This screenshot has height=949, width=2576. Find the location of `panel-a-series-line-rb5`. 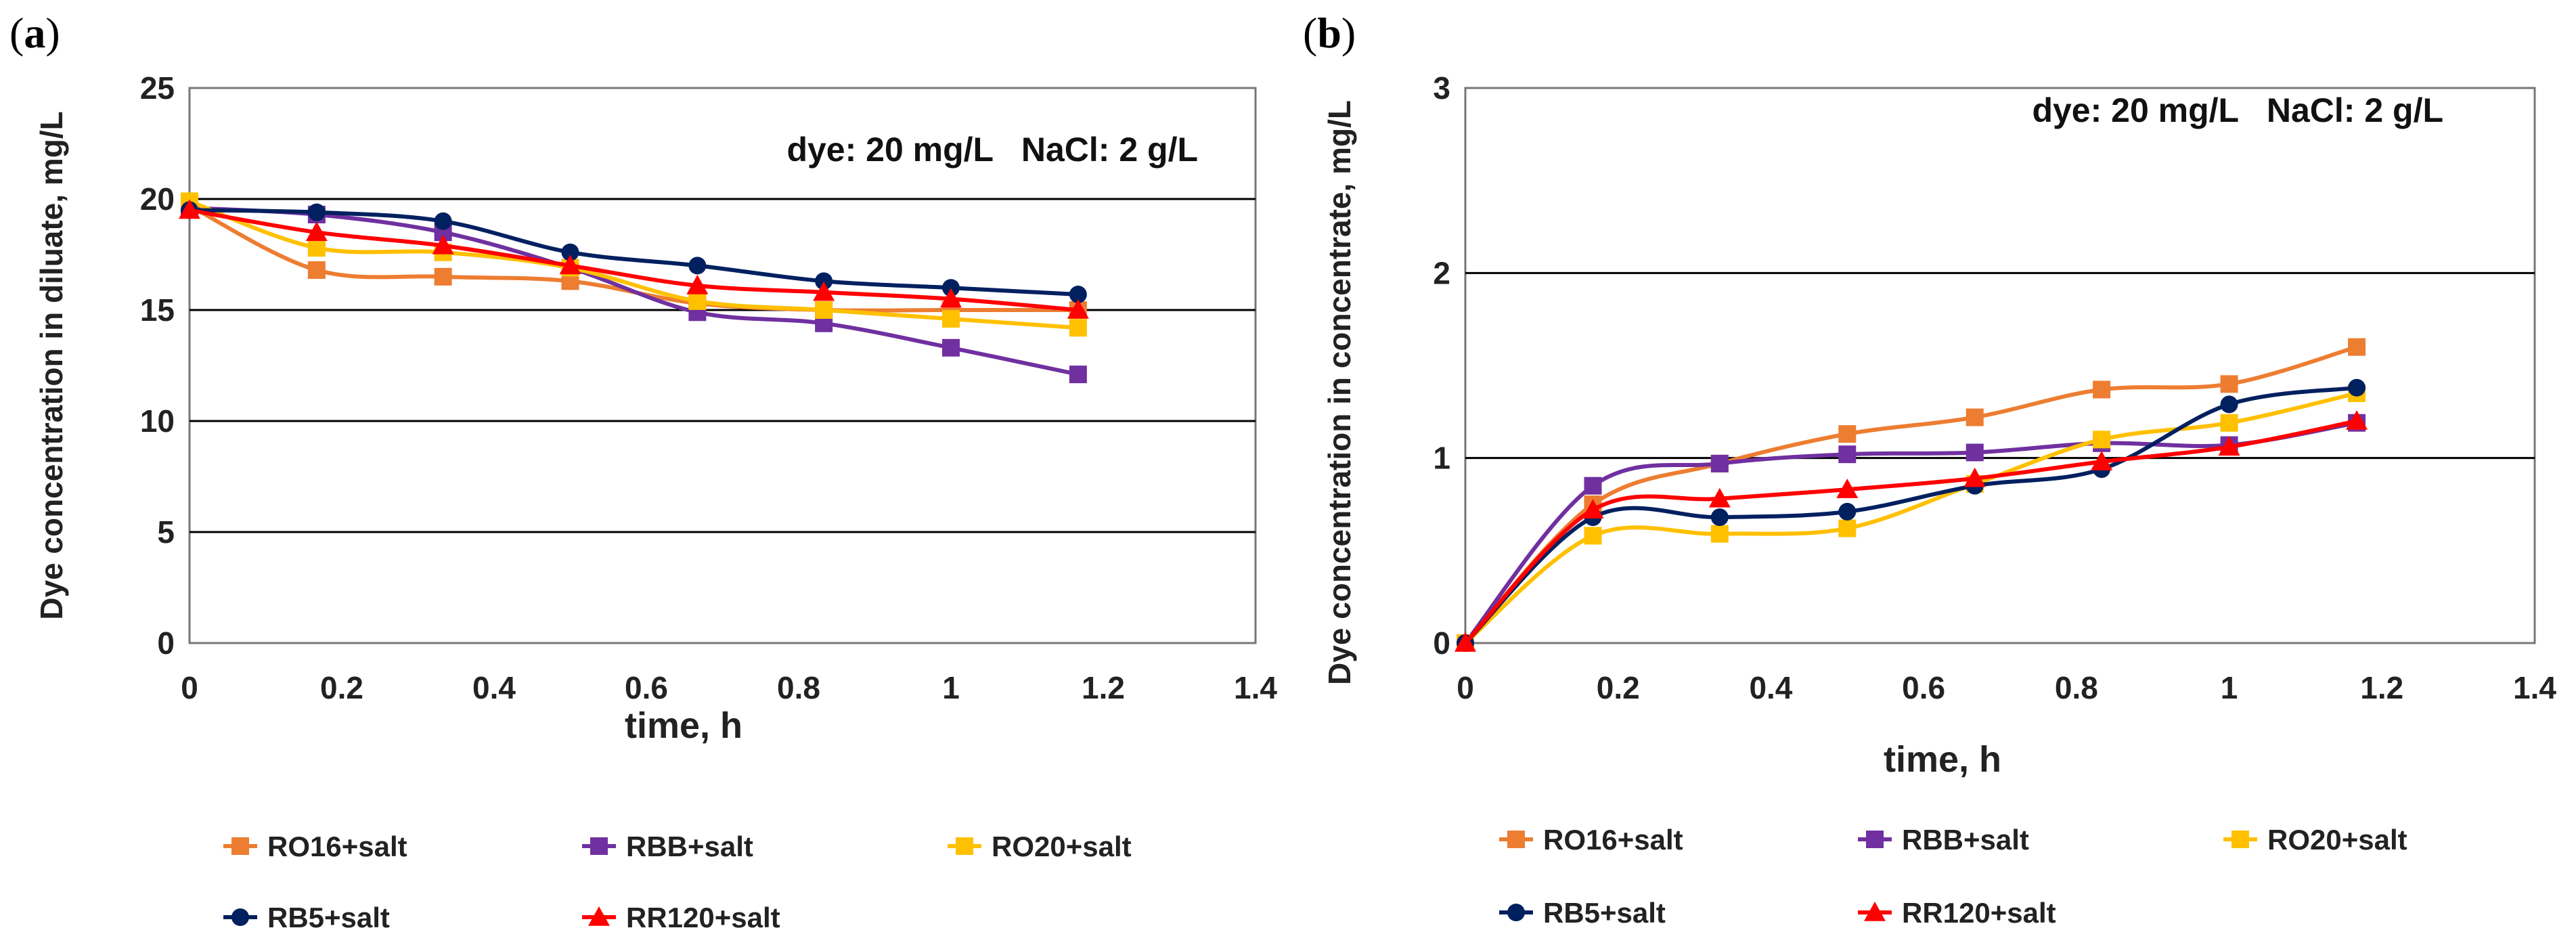

panel-a-series-line-rb5 is located at coordinates (634, 252).